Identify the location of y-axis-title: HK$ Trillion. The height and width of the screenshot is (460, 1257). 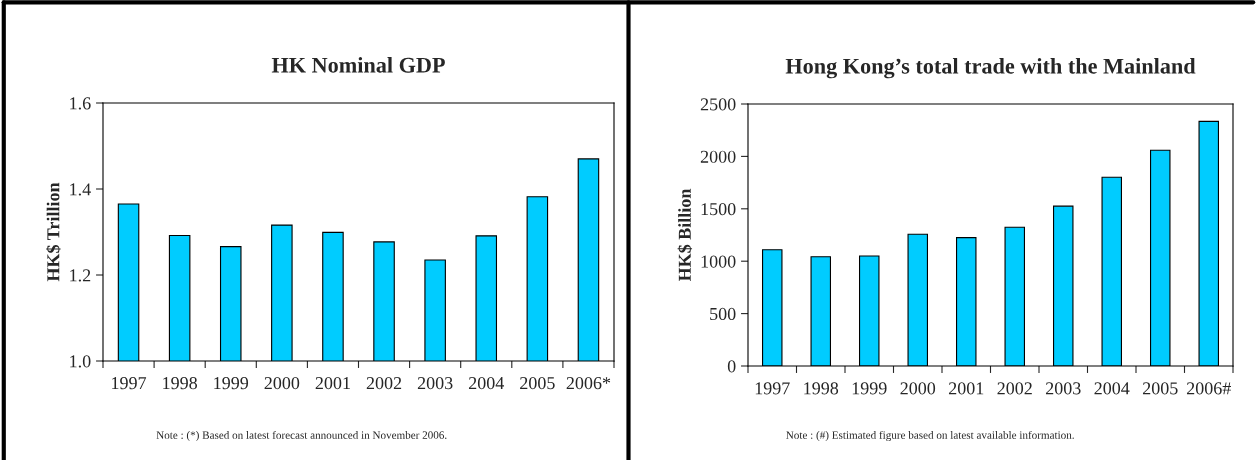
(53, 232).